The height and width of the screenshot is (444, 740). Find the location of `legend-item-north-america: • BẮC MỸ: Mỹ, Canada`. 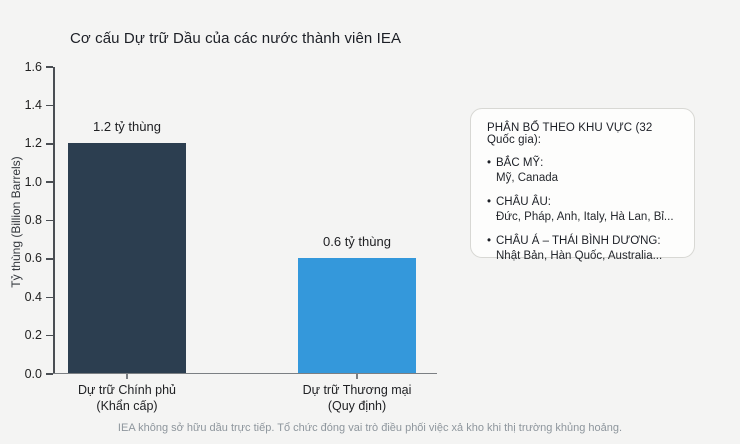

legend-item-north-america: • BẮC MỸ: Mỹ, Canada is located at coordinates (583, 171).